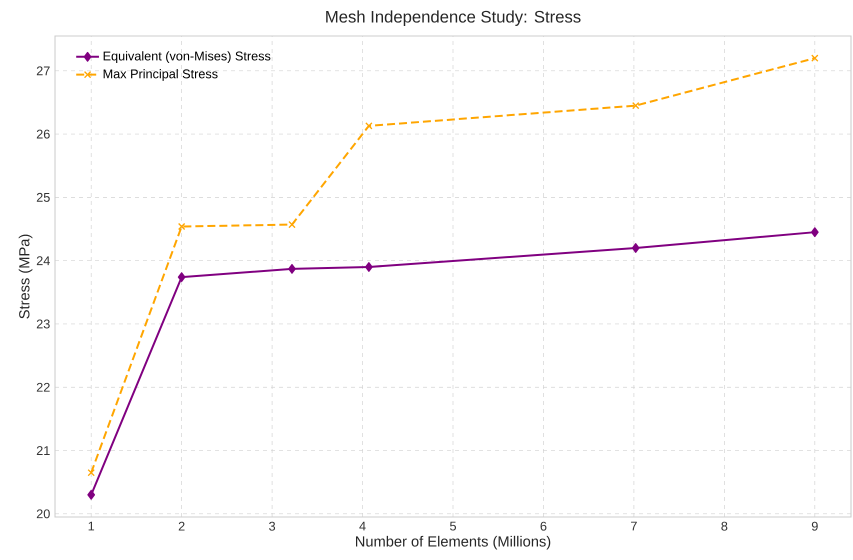  Describe the element at coordinates (272, 526) in the screenshot. I see `x-tick-label: 3` at that location.